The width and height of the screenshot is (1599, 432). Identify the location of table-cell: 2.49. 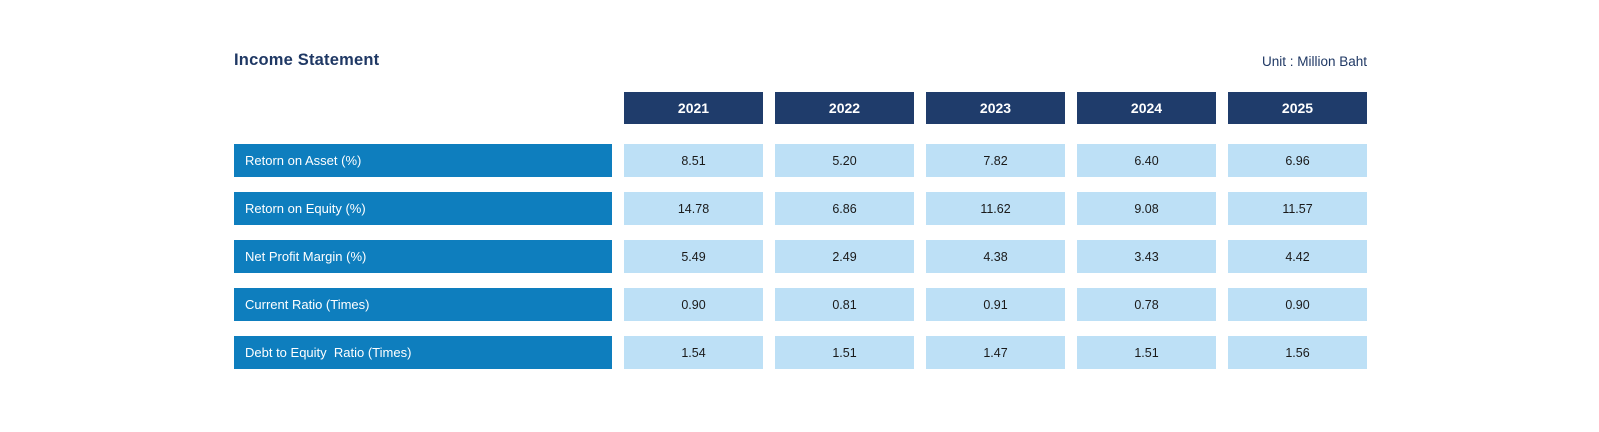
(844, 256).